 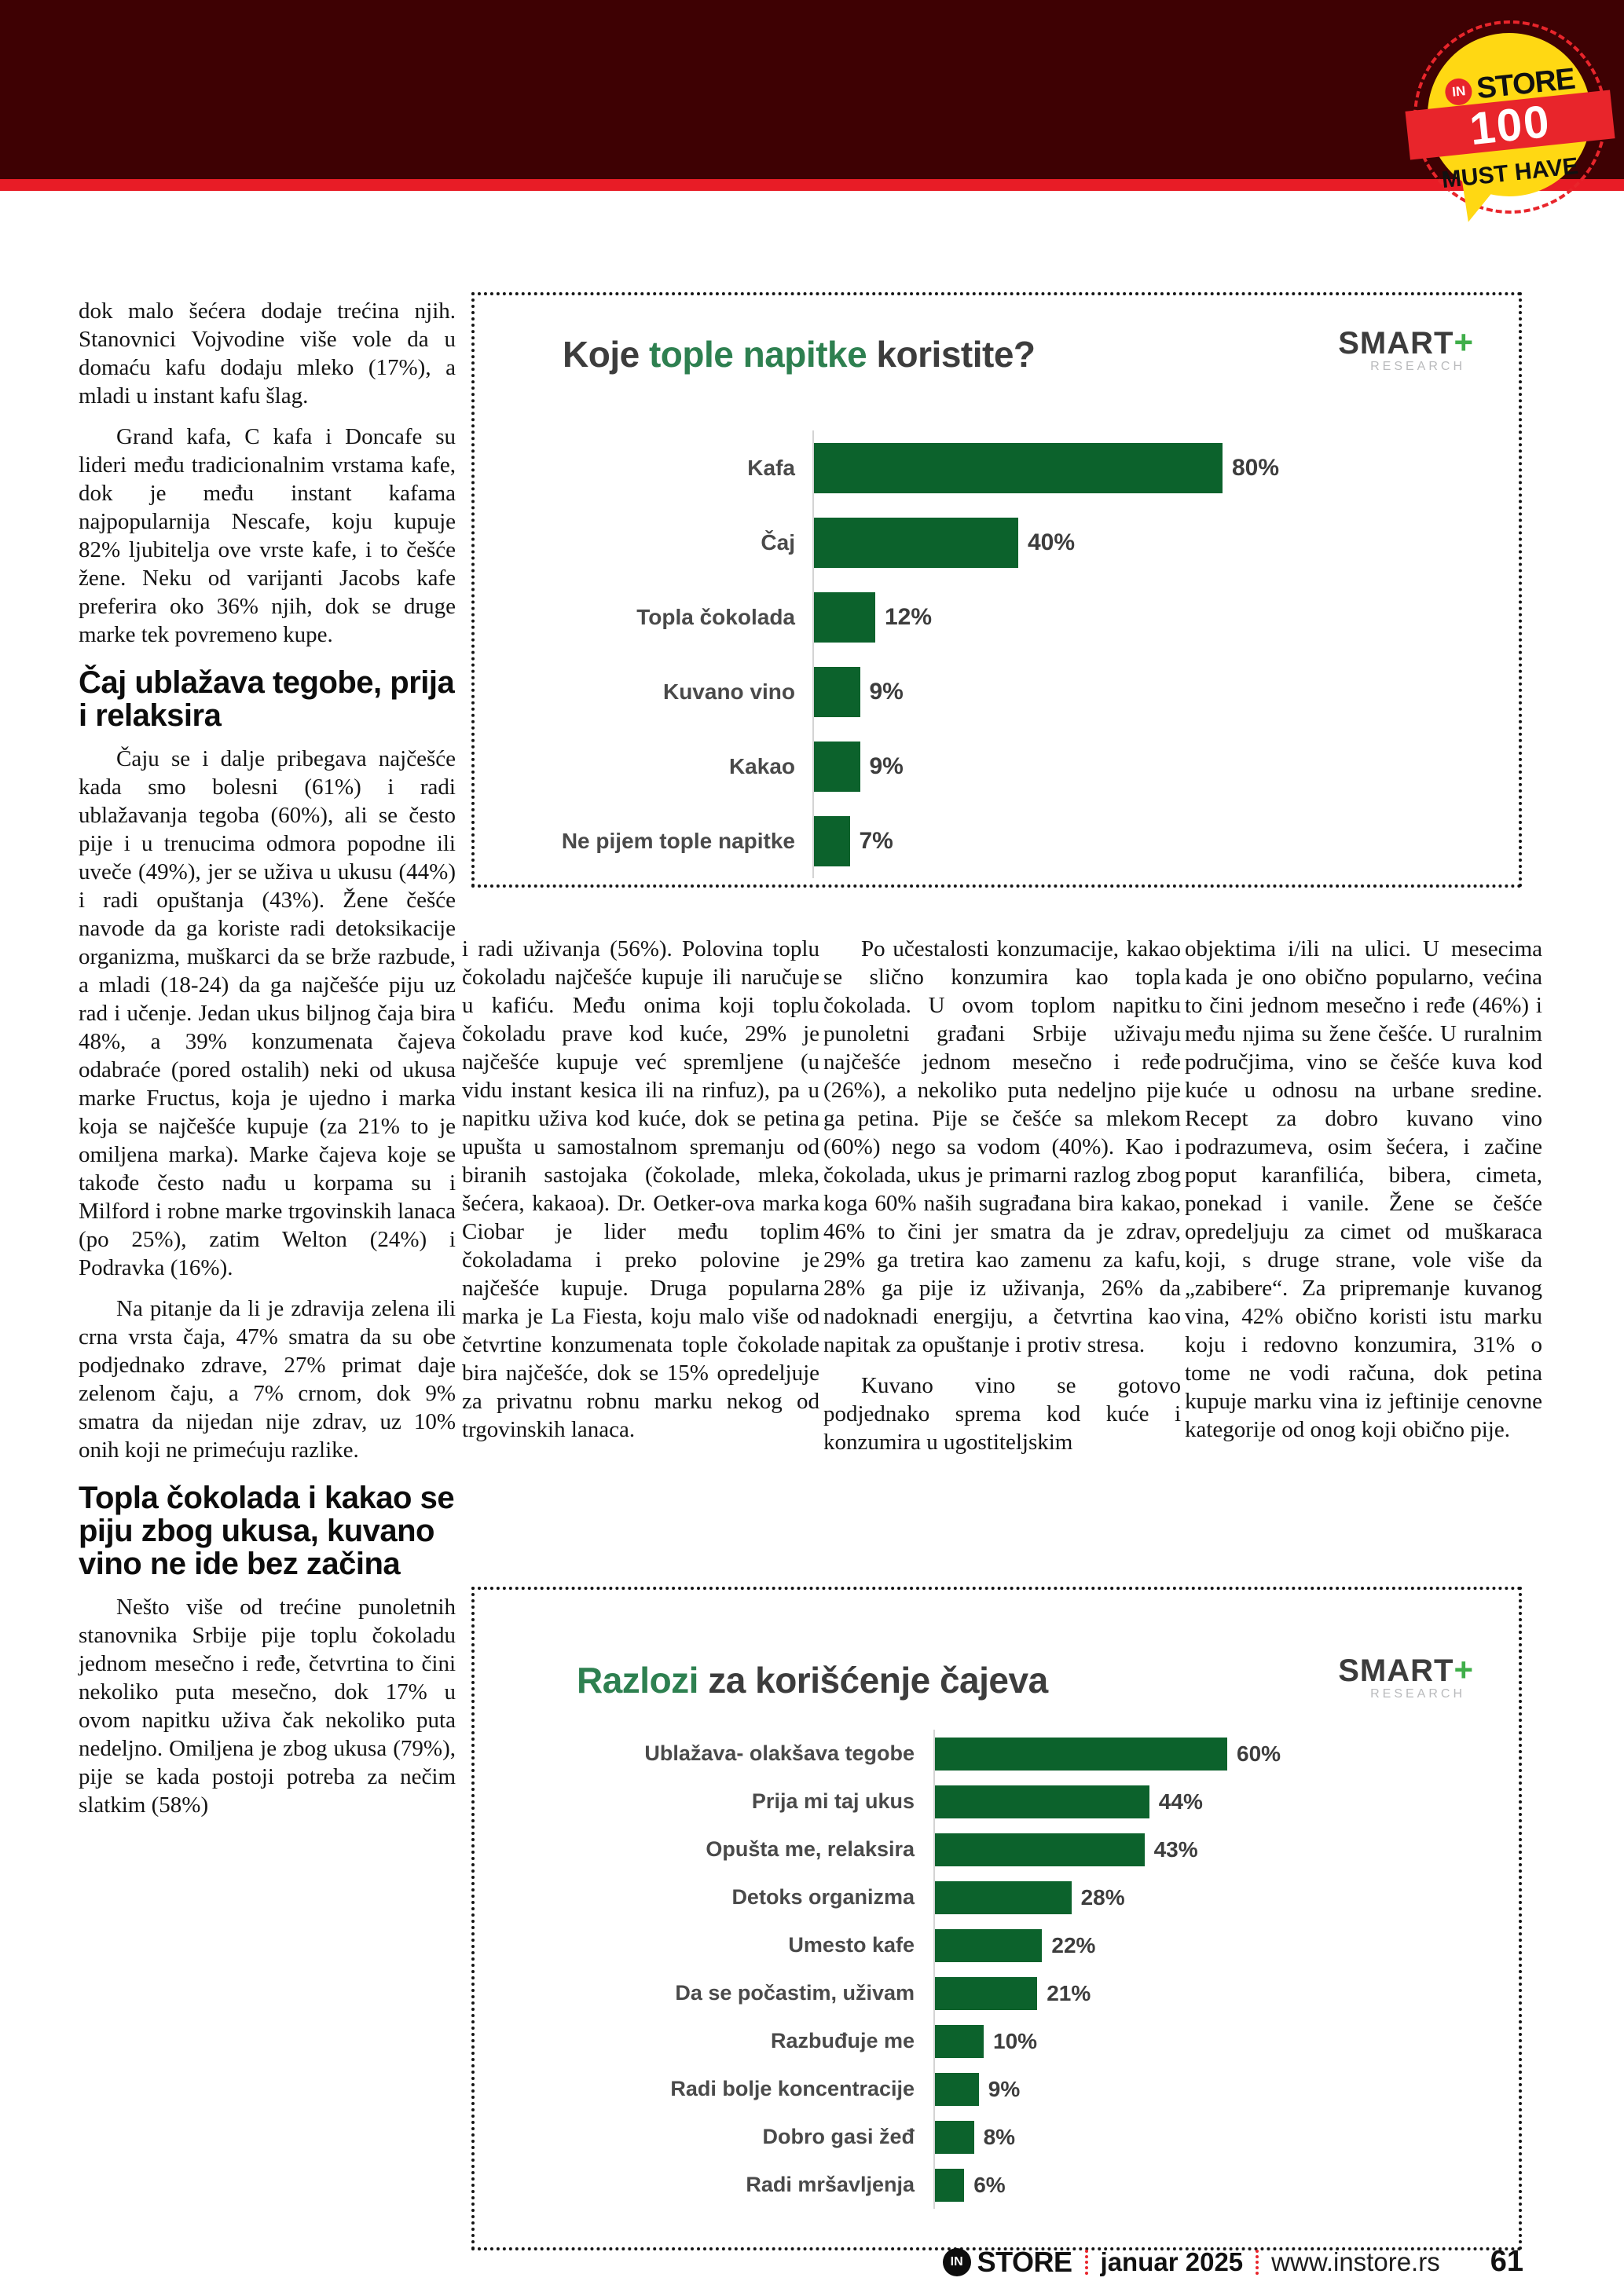 I want to click on bar-row: Detoks organizma 28%, so click(x=985, y=1897).